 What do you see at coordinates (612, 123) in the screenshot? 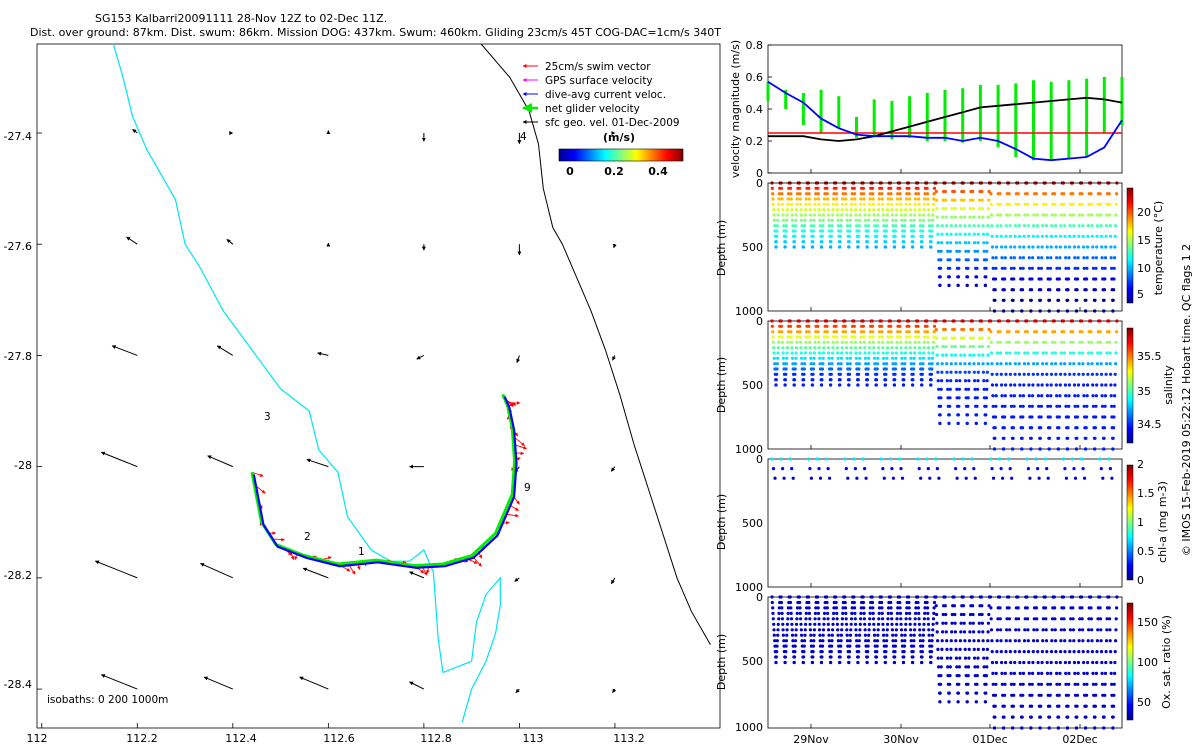
I see `legend-sfc: sfc geo. vel. 01-Dec-2009` at bounding box center [612, 123].